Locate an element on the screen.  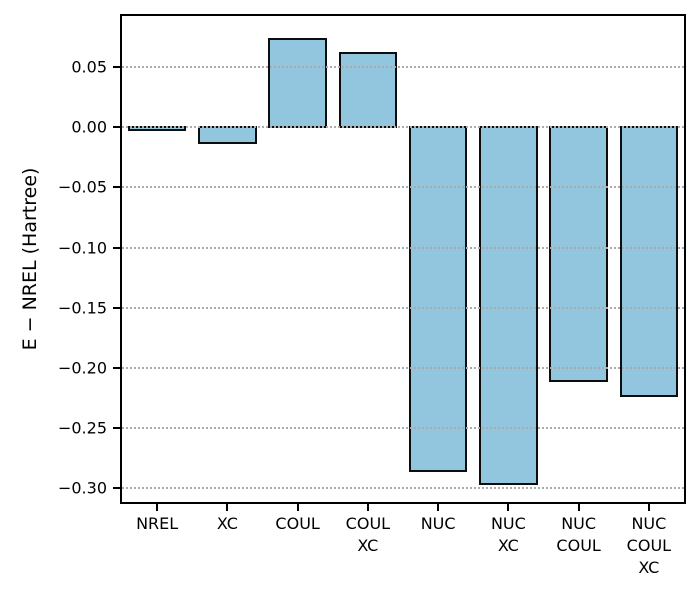
bar-nuc is located at coordinates (438, 298).